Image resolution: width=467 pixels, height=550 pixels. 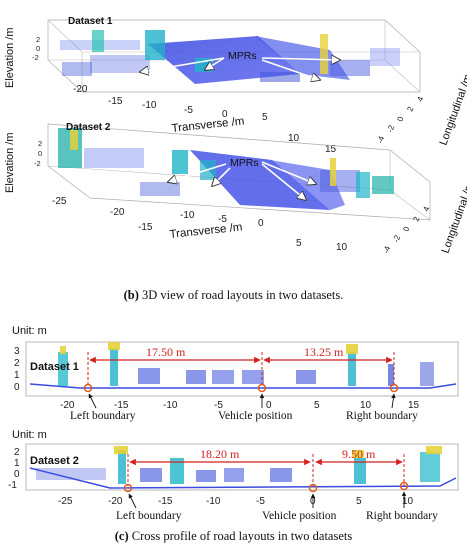 I want to click on y-tick: -1, so click(x=12, y=485).